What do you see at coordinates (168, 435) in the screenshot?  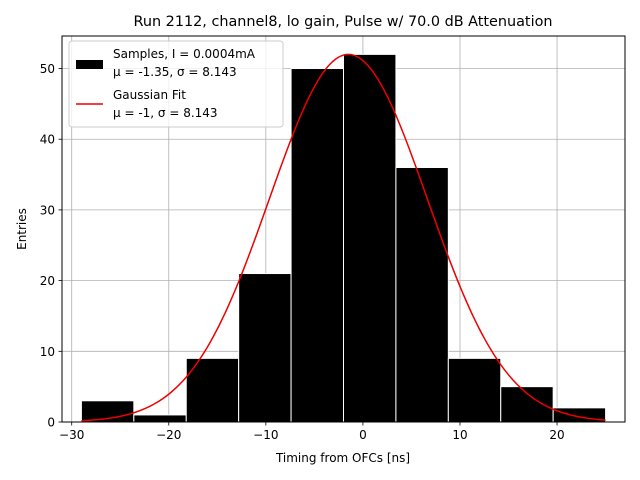 I see `x-tick-label-1: −20` at bounding box center [168, 435].